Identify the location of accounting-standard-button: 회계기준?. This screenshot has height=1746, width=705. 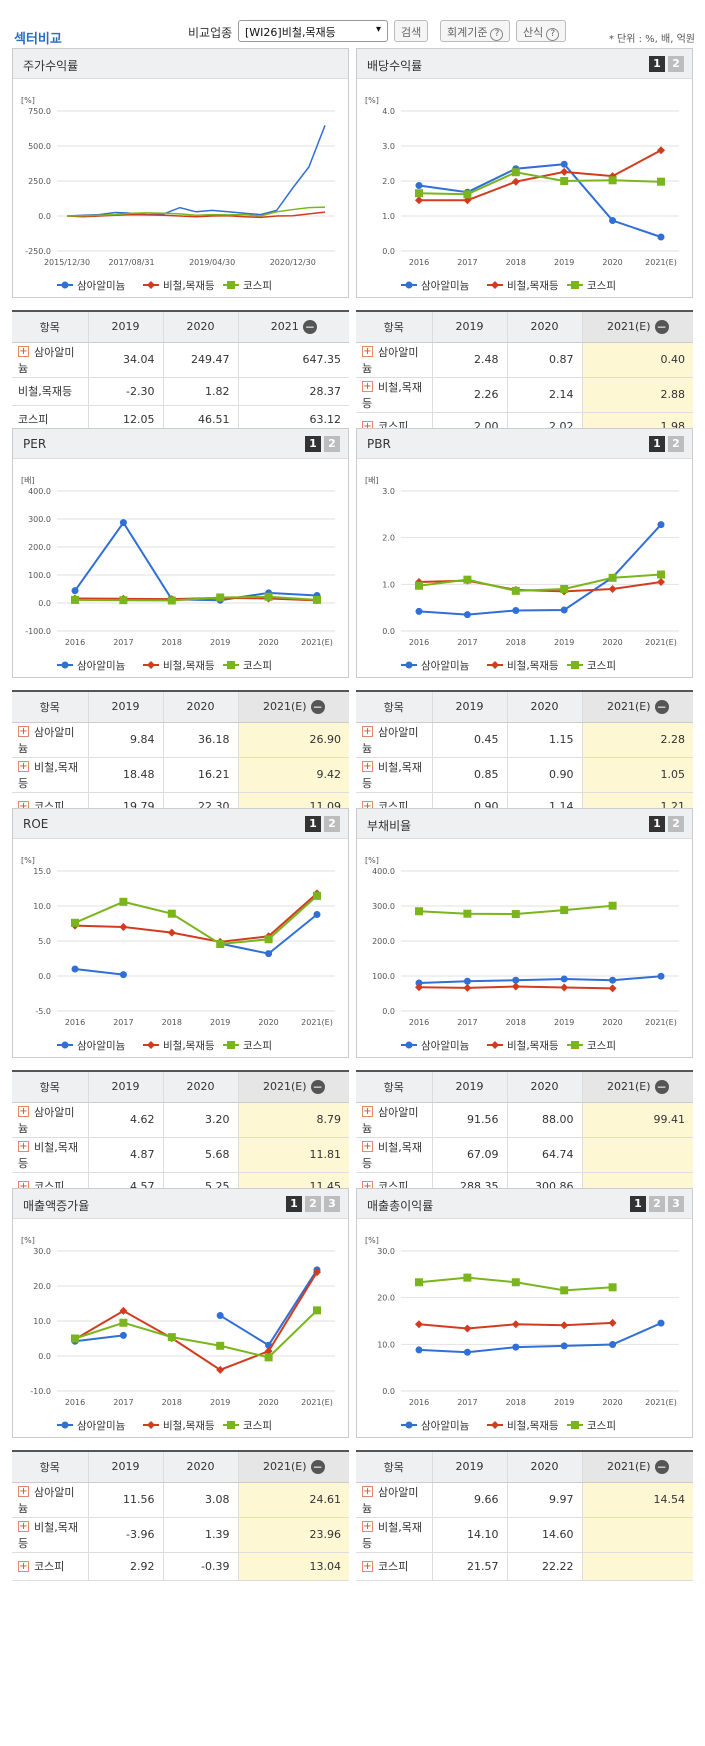
(475, 31).